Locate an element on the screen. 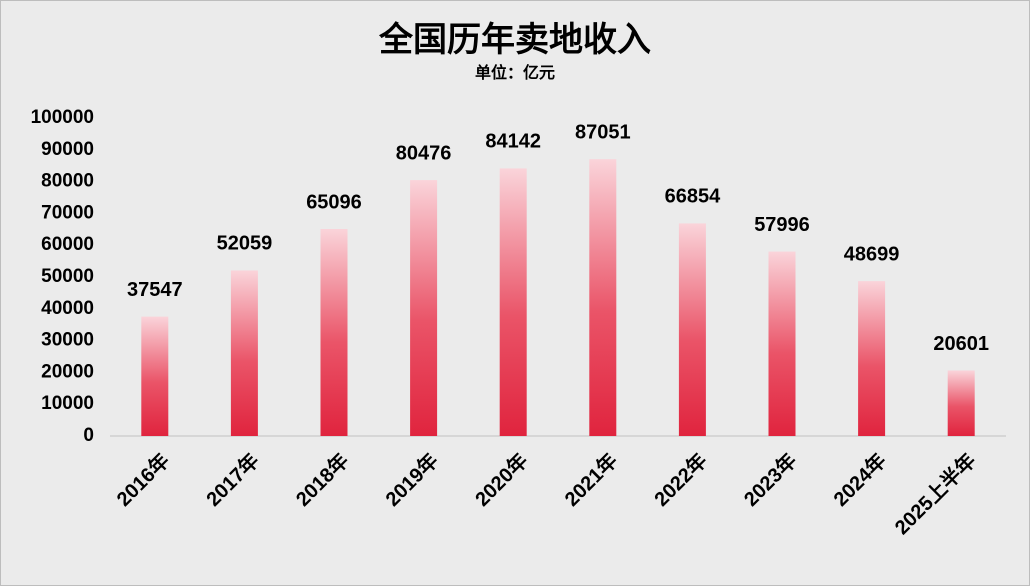 The width and height of the screenshot is (1030, 586). y-tick-label: 0 is located at coordinates (88, 435).